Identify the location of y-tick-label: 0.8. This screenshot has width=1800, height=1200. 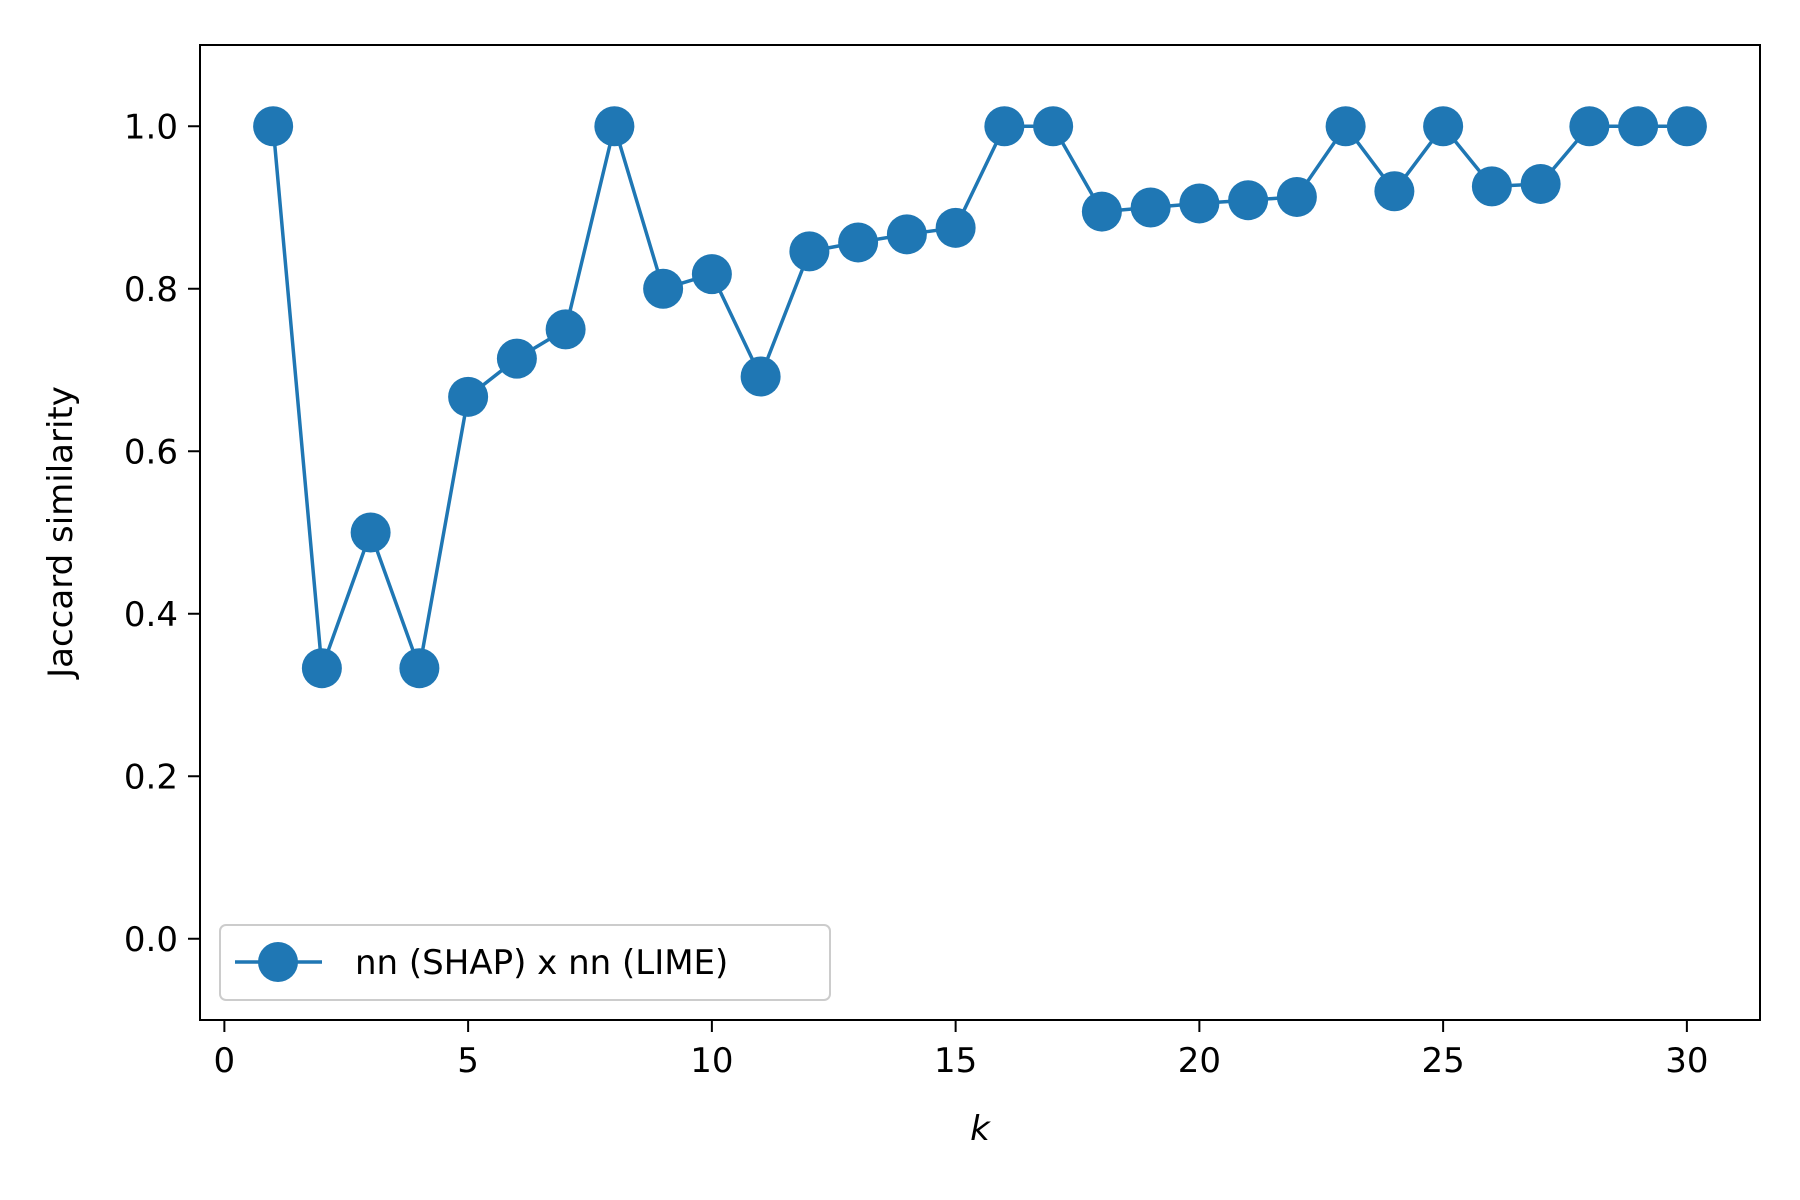
(151, 290).